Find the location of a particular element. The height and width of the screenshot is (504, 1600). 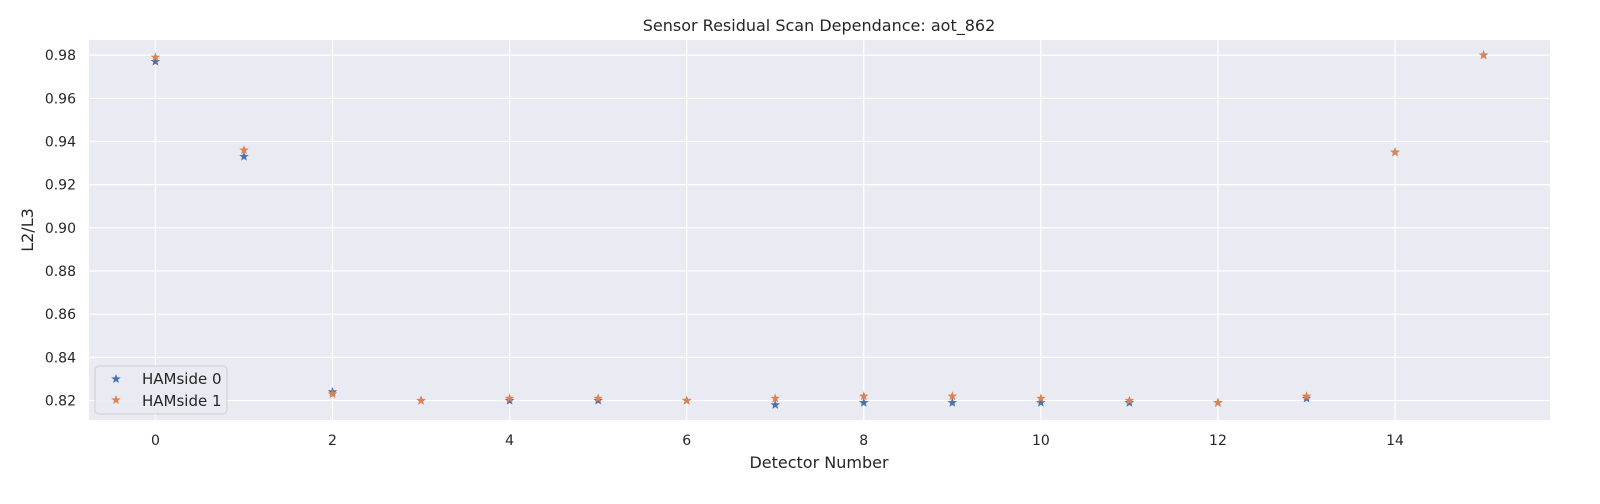

y-axis-label: L2/L3 is located at coordinates (27, 230).